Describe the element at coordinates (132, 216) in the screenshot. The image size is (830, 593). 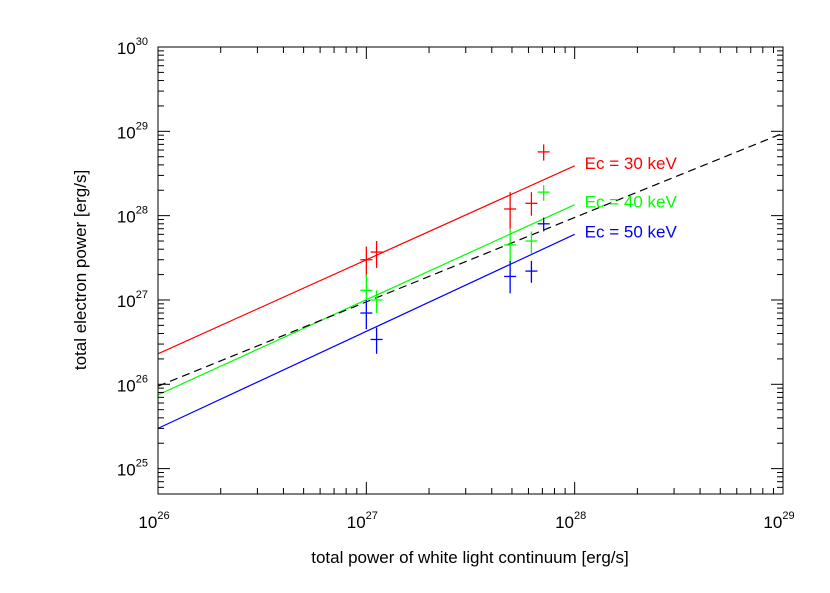
I see `y-tick-label: 1028` at that location.